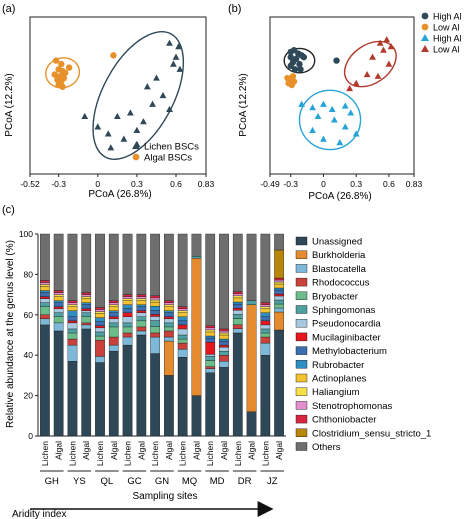 This screenshot has width=474, height=519. Describe the element at coordinates (342, 95) in the screenshot. I see `plot-frame` at that location.